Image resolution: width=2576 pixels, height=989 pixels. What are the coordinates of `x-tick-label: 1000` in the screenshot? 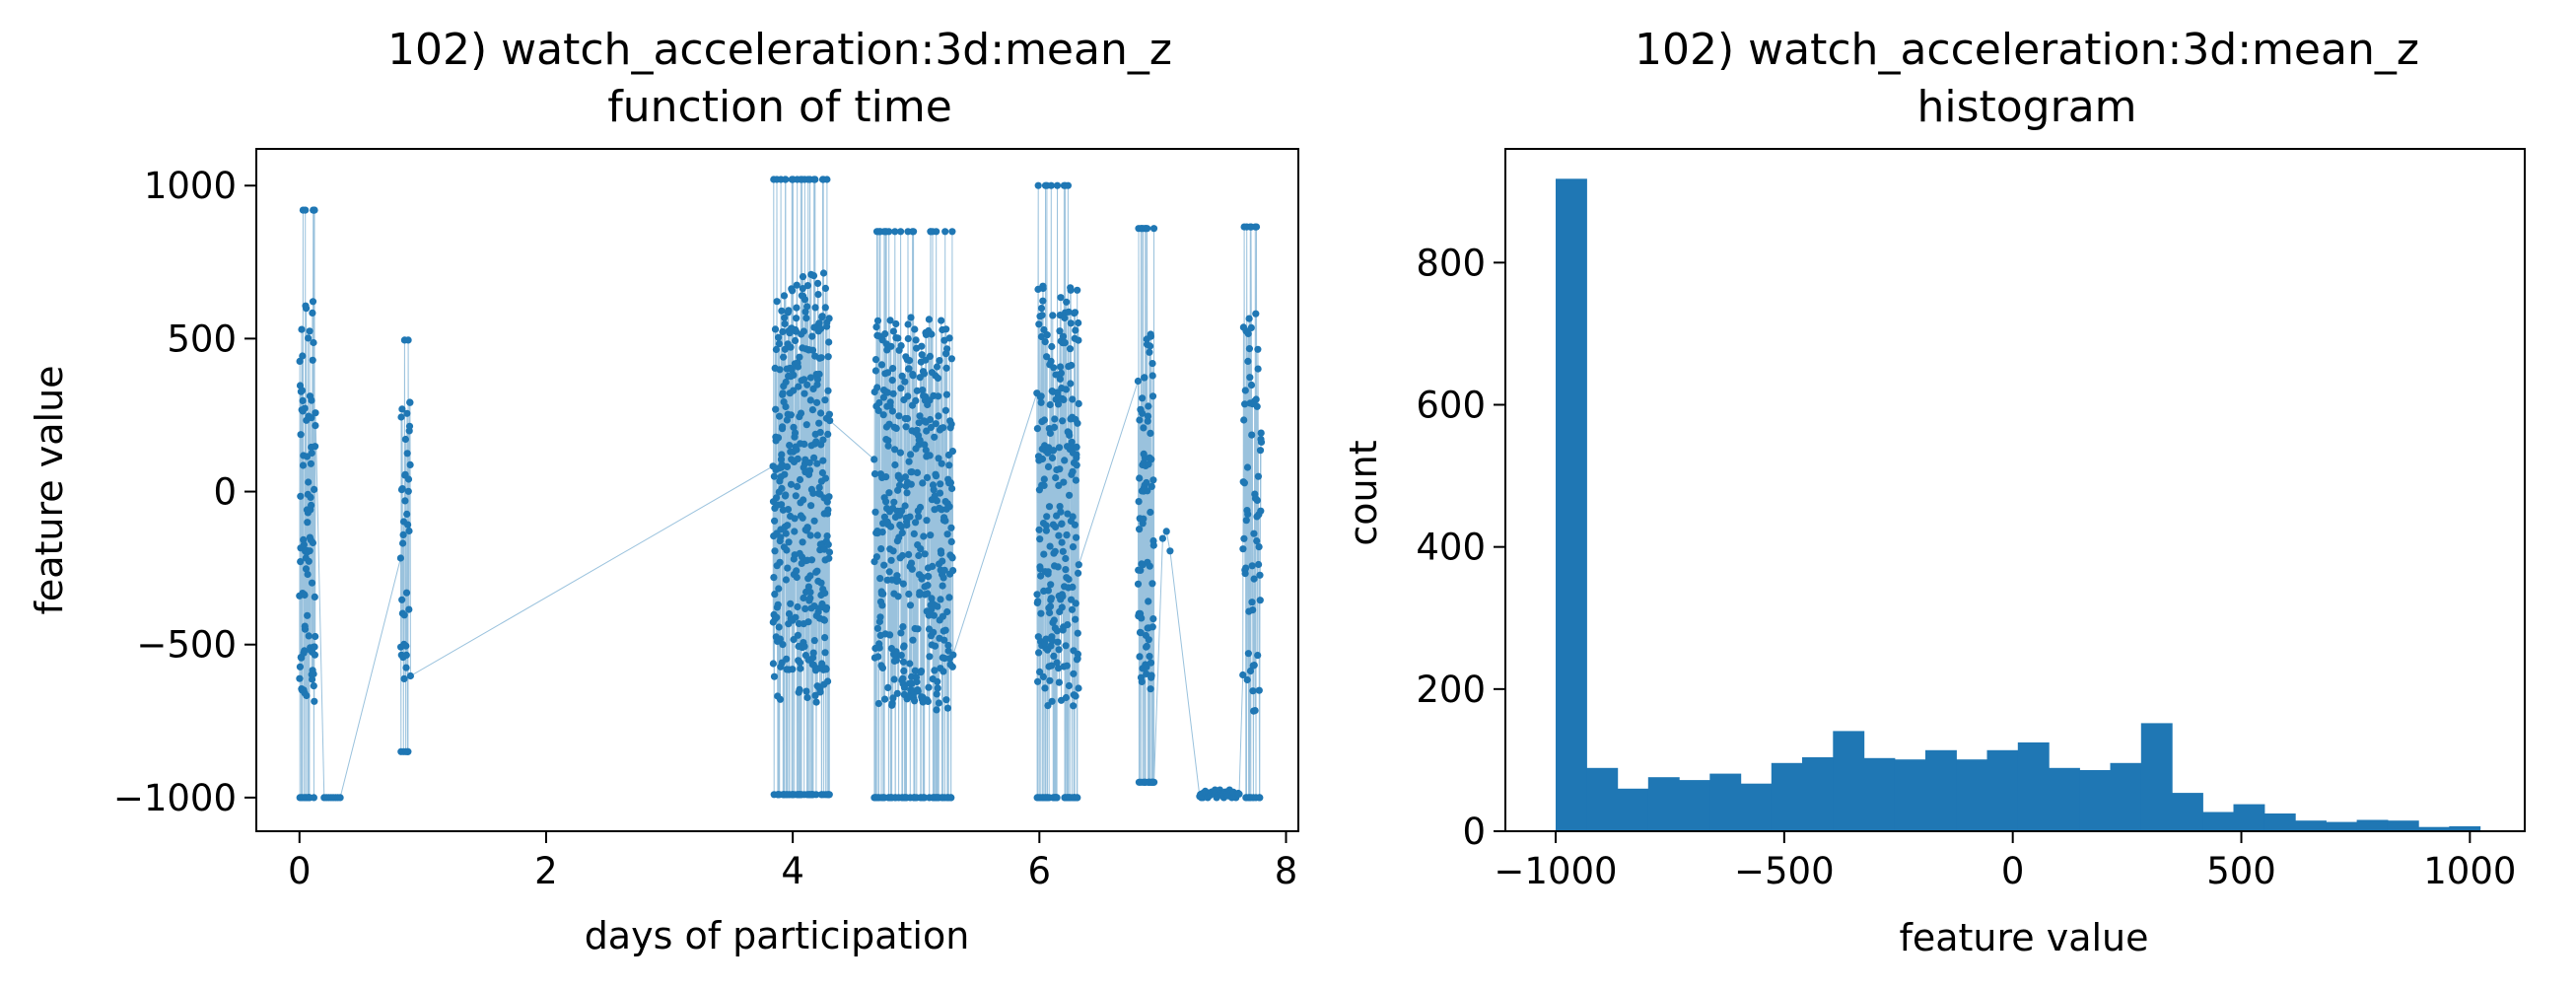 It's located at (2469, 871).